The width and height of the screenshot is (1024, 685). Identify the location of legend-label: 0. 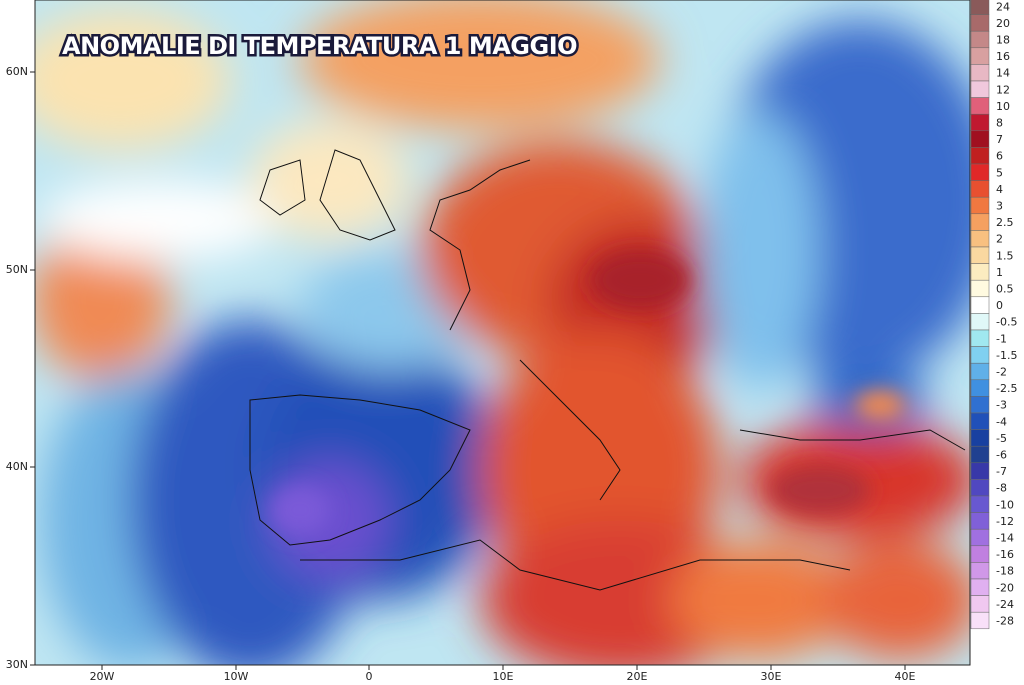
(999, 305).